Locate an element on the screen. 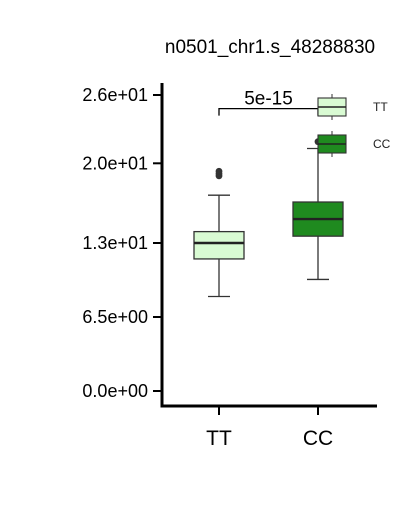 This screenshot has width=413, height=507. outlier-point is located at coordinates (219, 171).